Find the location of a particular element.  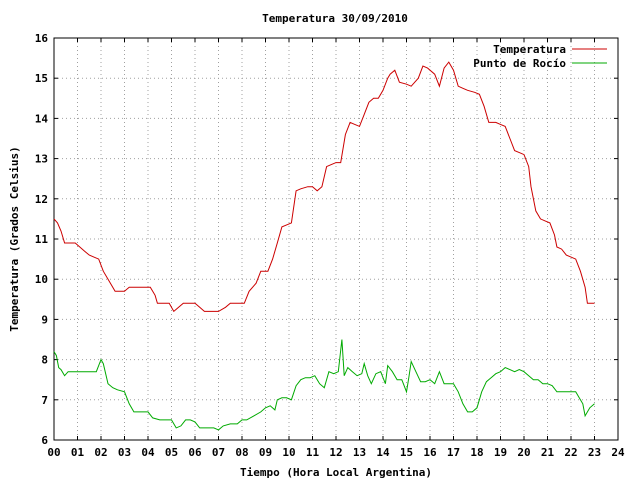

y-tick-label: 10 is located at coordinates (41, 279).